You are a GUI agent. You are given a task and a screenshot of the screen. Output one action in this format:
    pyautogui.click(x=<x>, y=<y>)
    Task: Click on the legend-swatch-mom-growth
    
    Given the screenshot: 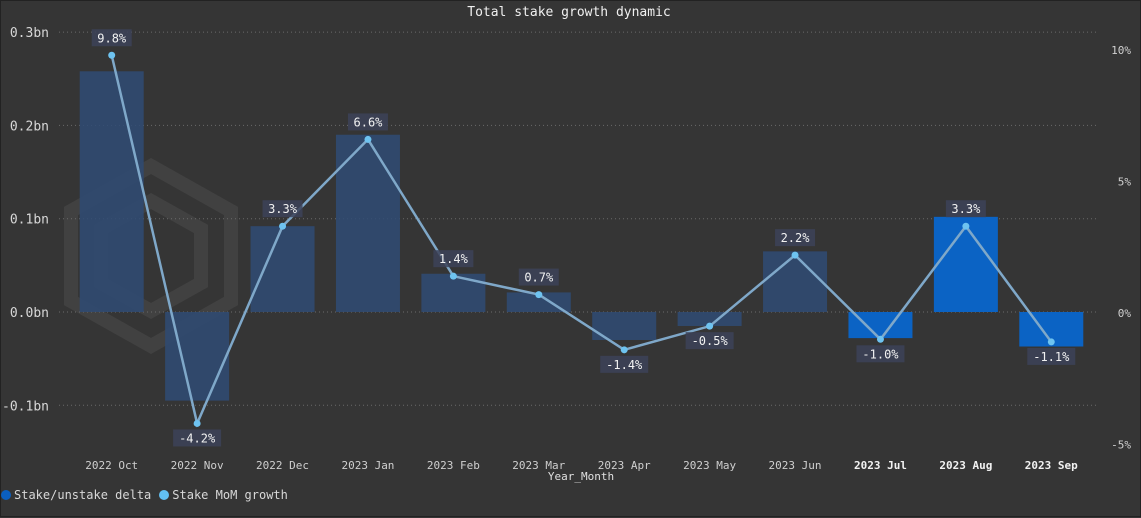 What is the action you would take?
    pyautogui.click(x=164, y=495)
    